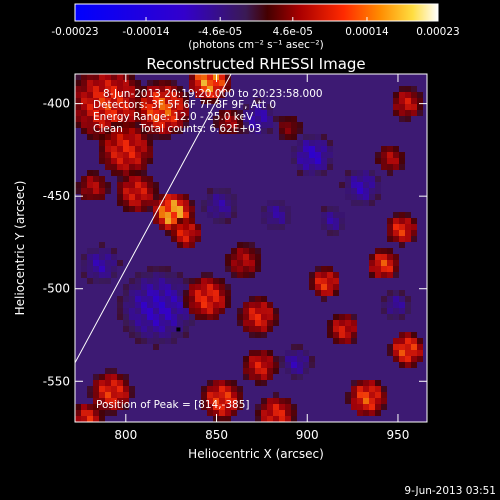 The image size is (500, 500). I want to click on y-axis-label: Heliocentric Y (arcsec), so click(20, 248).